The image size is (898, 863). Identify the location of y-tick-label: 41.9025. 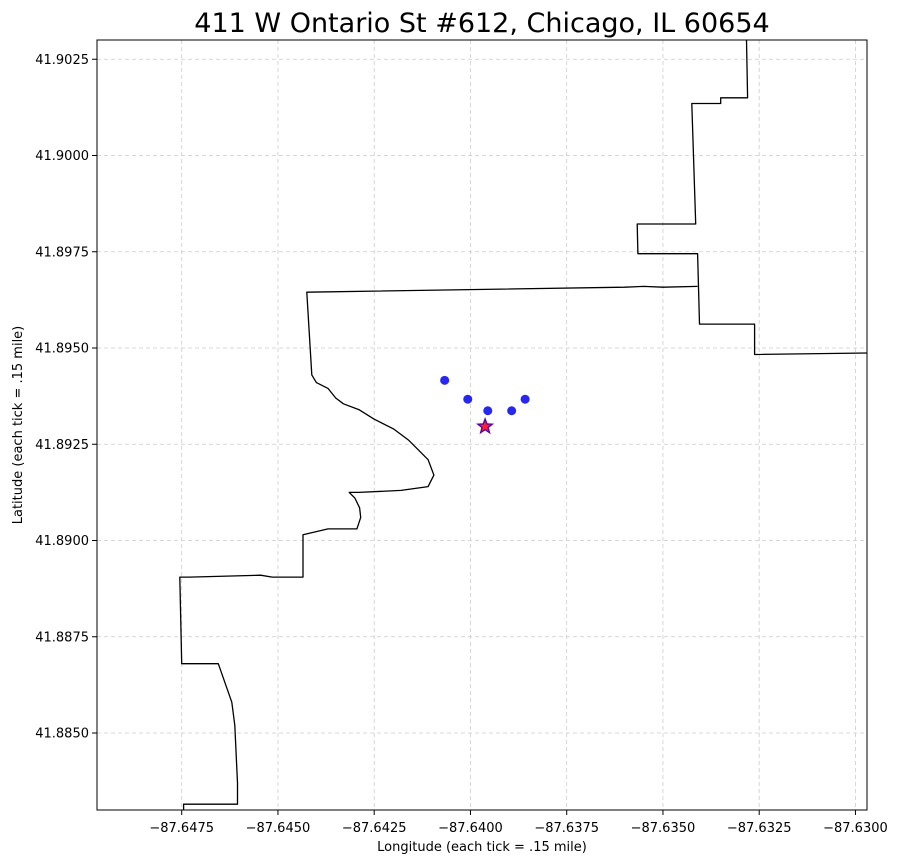
(62, 60).